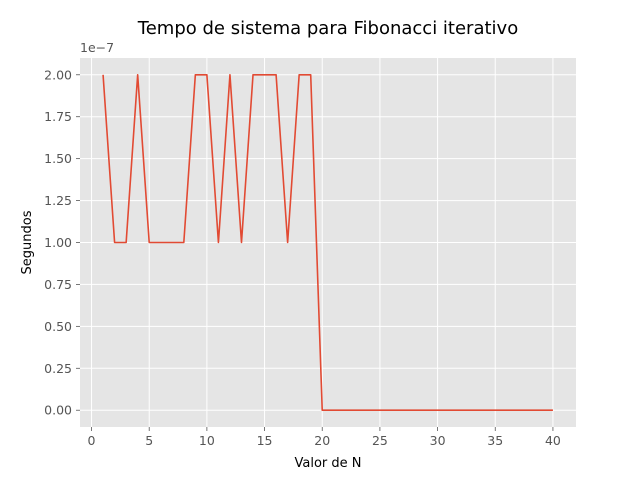 This screenshot has height=480, width=640. Describe the element at coordinates (58, 116) in the screenshot. I see `y-tick-label: 1.75` at that location.